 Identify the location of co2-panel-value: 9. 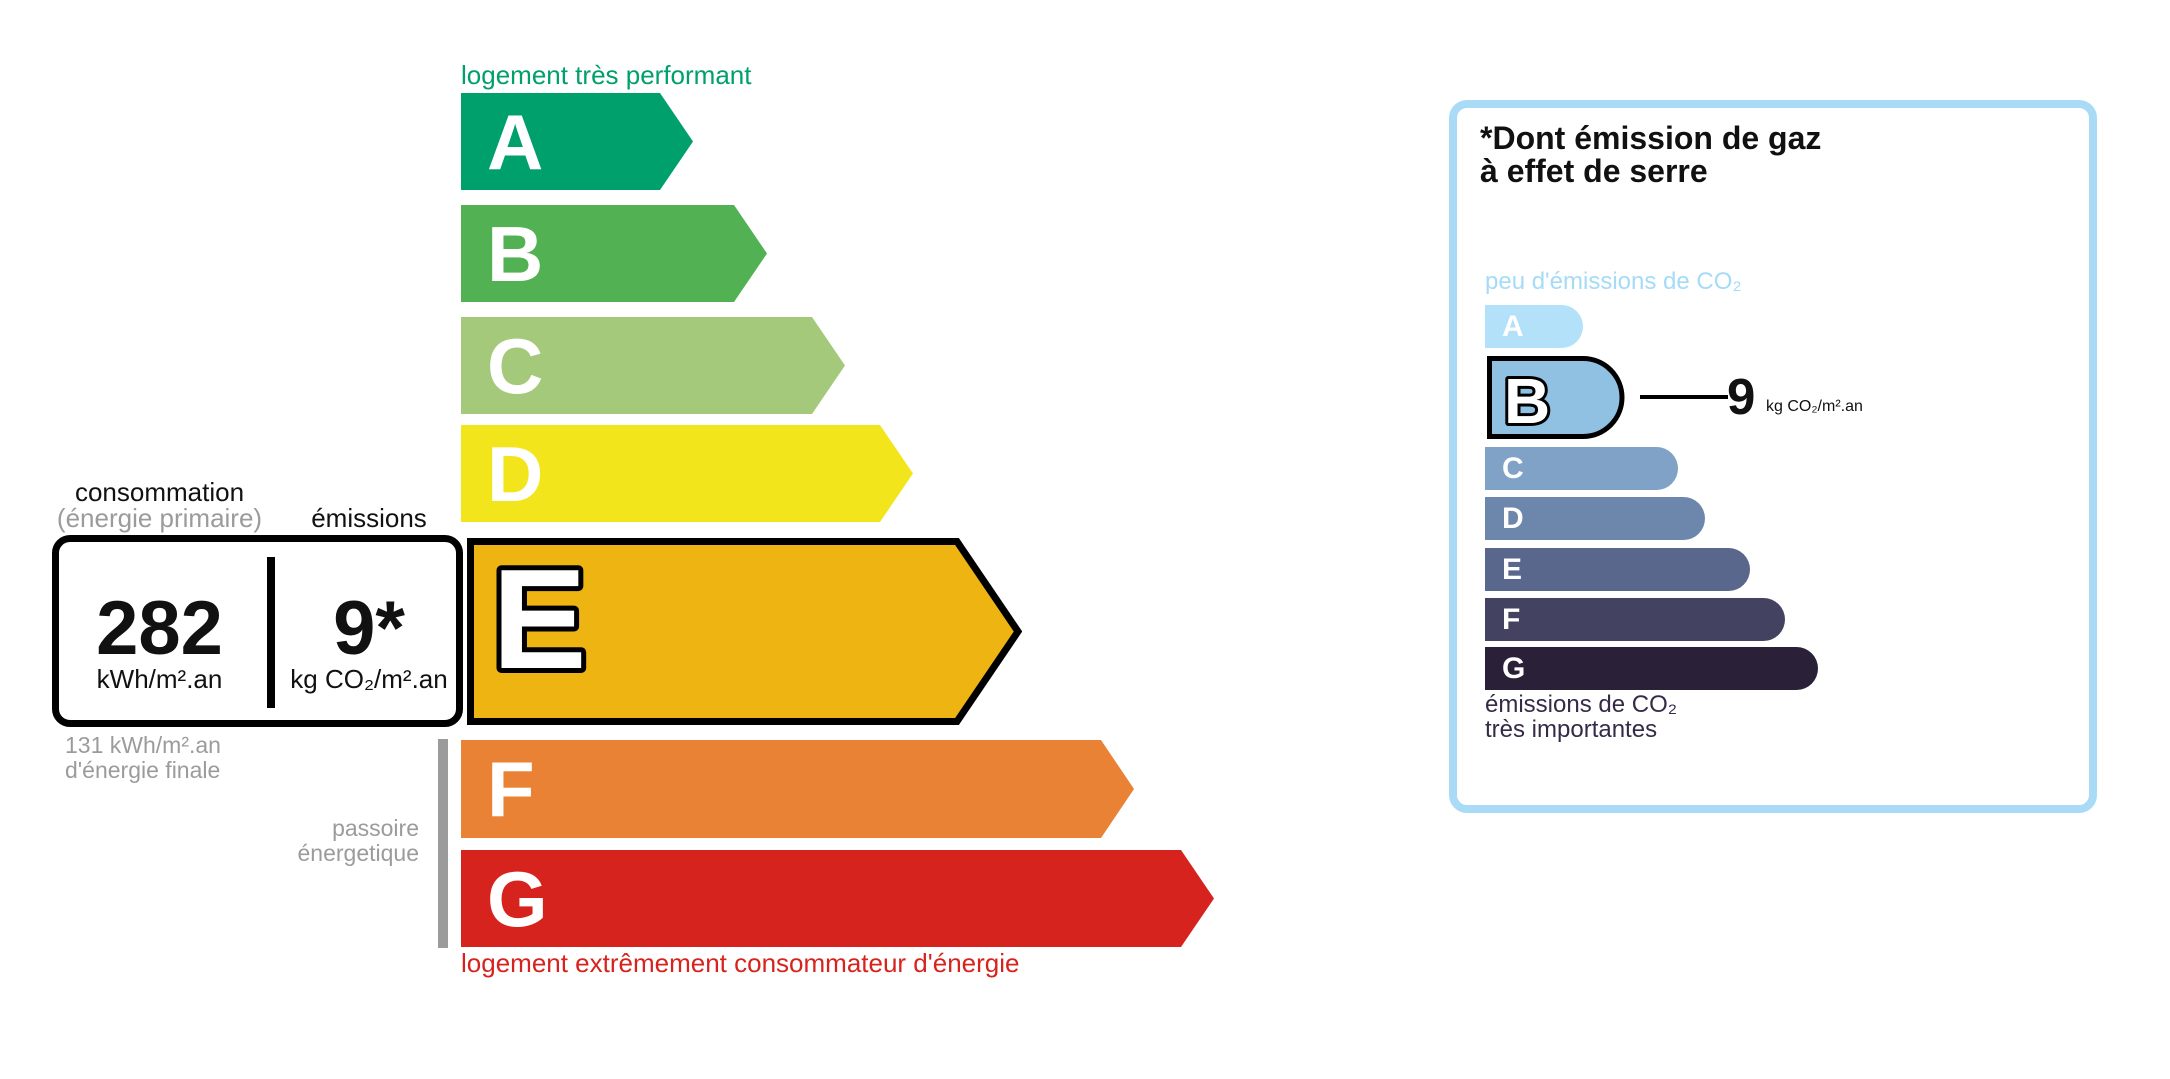
(1741, 396).